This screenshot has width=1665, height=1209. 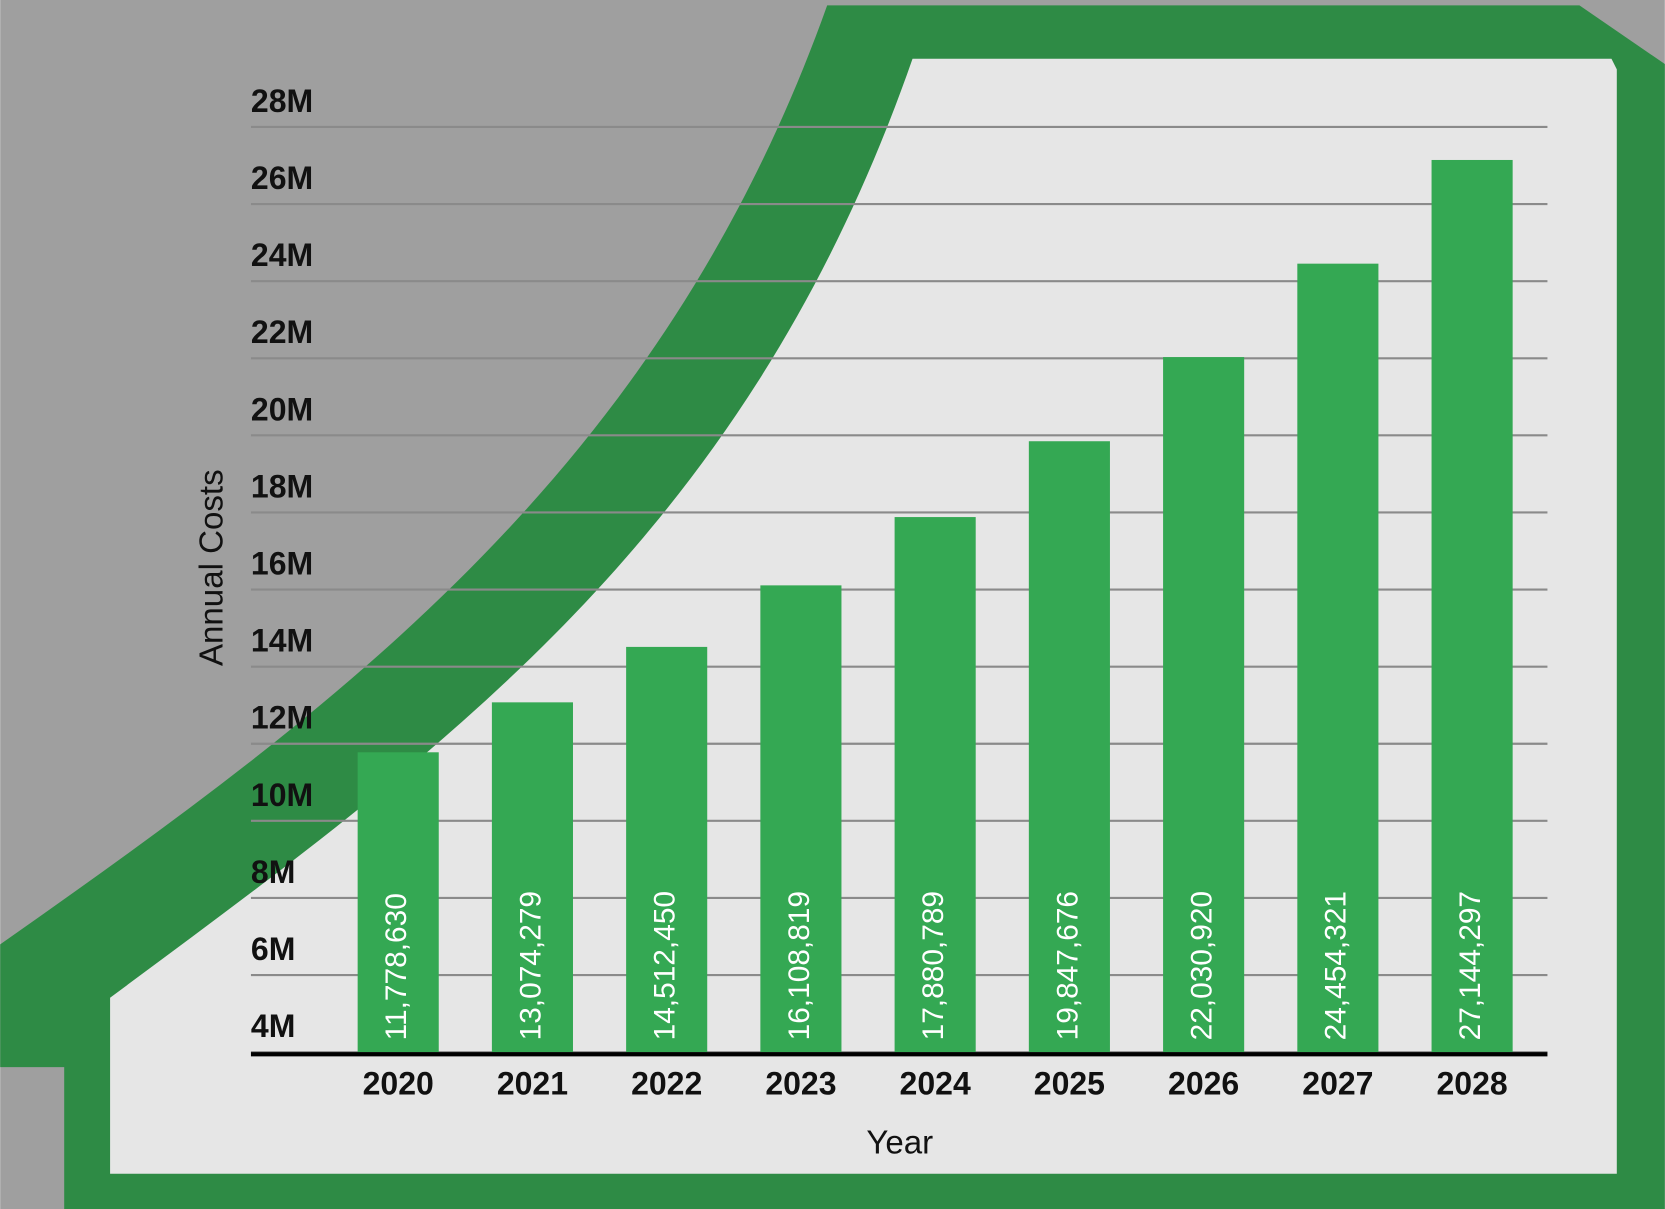 I want to click on x-tick-label: 2028, so click(x=1472, y=1084).